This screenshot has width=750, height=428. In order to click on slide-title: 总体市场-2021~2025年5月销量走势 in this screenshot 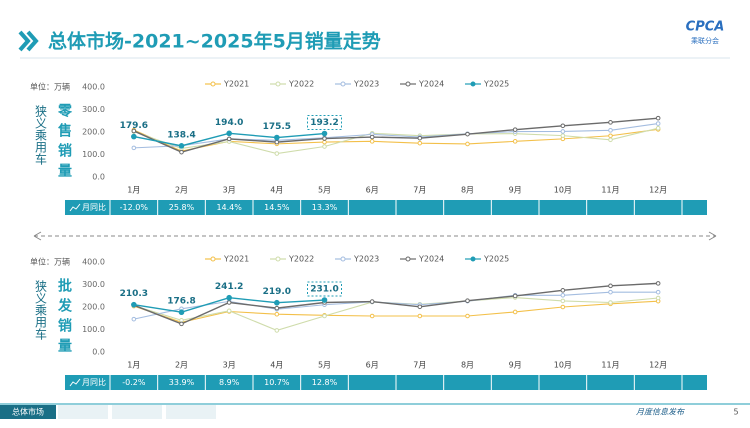, I will do `click(214, 41)`.